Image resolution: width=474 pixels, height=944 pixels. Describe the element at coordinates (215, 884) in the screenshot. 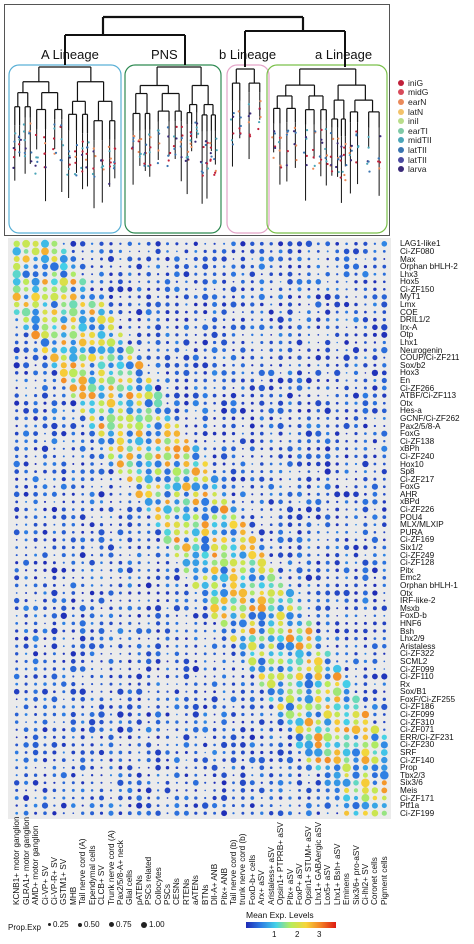

I see `cell-type-label: Dll-A+ ANB` at that location.